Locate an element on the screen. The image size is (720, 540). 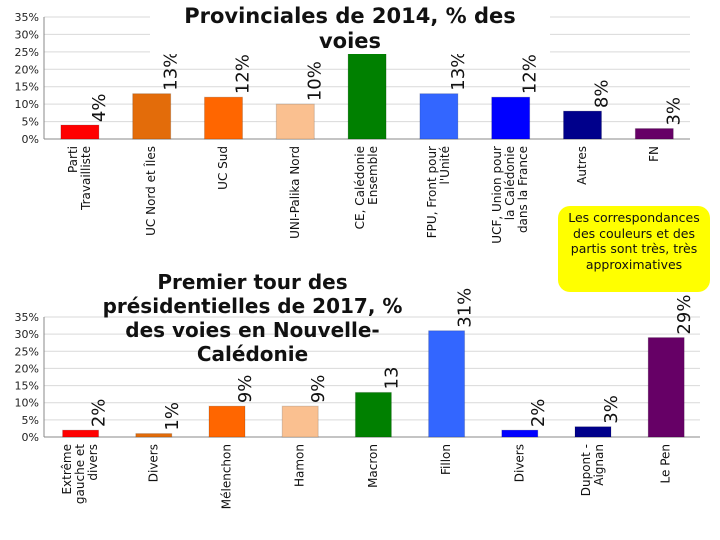
provinciales-y-tick-label: 5% is located at coordinates (30, 122).